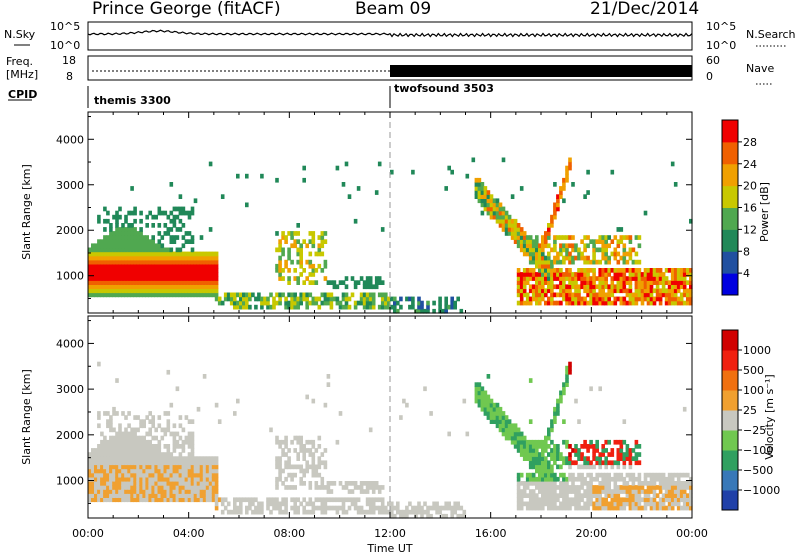 The height and width of the screenshot is (558, 800). What do you see at coordinates (69, 76) in the screenshot?
I see `freq-tick-bottom: 8` at bounding box center [69, 76].